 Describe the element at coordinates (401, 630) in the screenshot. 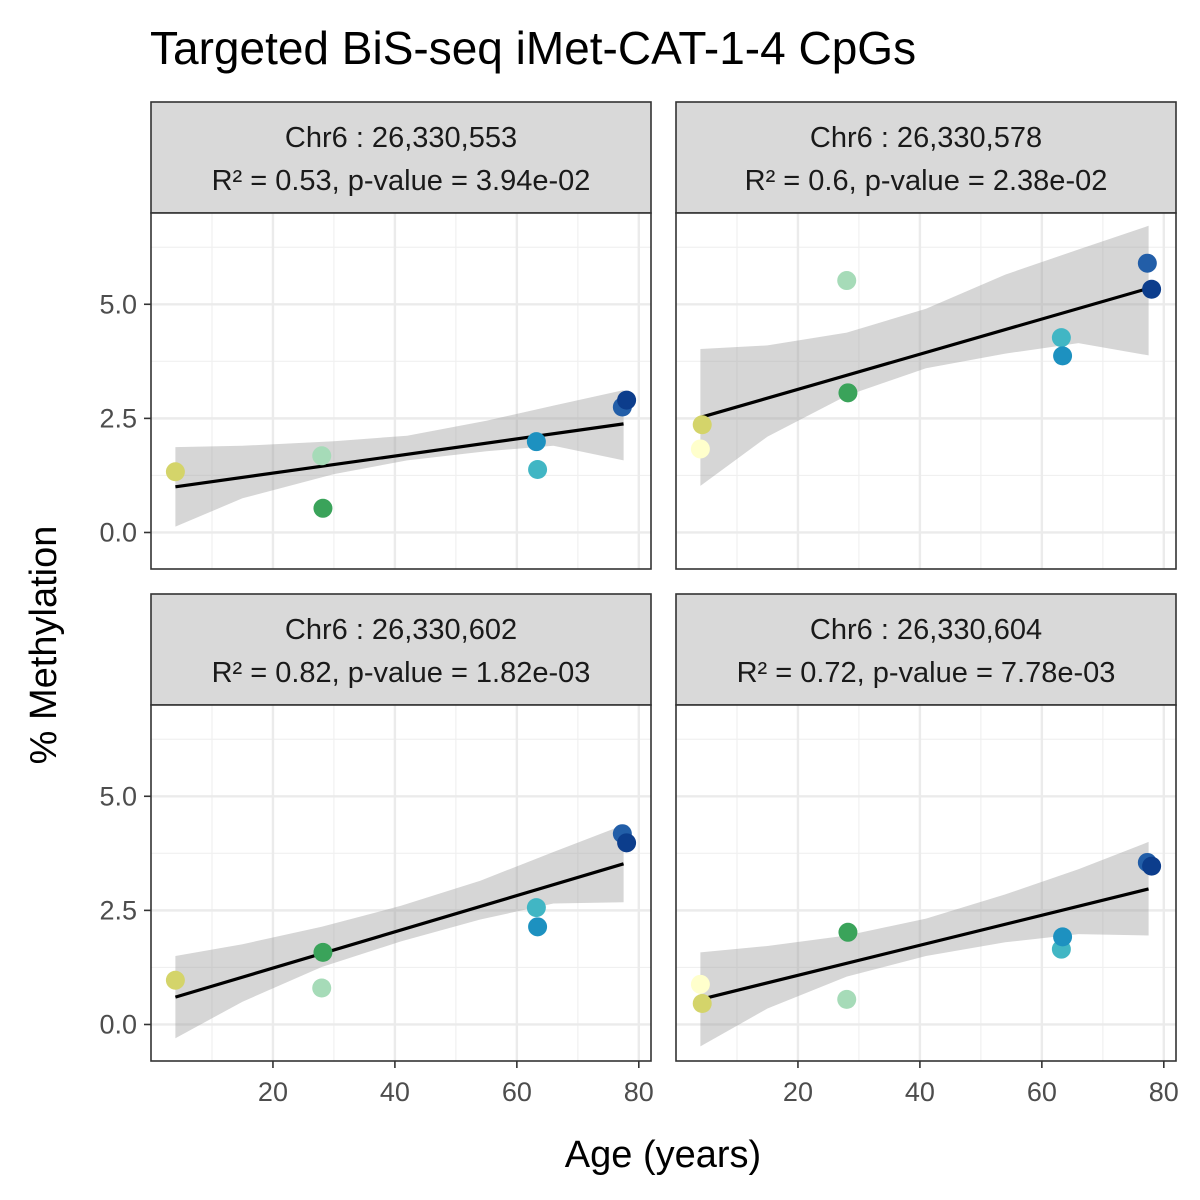

I see `strip-label: Chr6 : 26,330,602` at that location.